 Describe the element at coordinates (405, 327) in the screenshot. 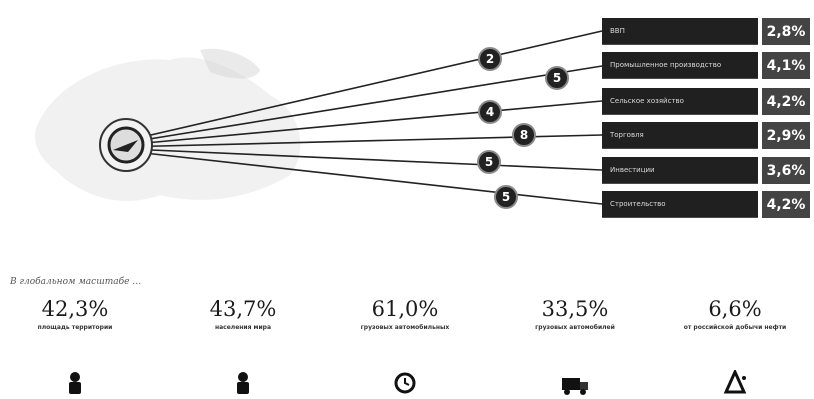

I see `stat-caption: грузовых автомобильных` at that location.